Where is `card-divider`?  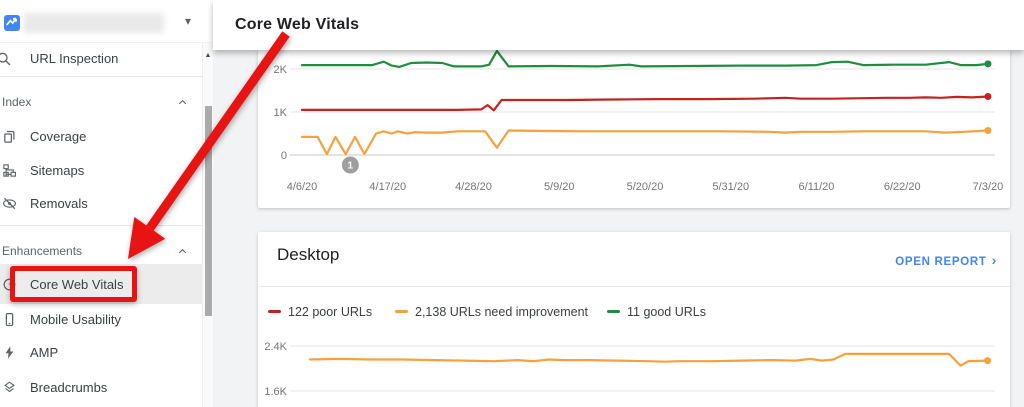 card-divider is located at coordinates (634, 286).